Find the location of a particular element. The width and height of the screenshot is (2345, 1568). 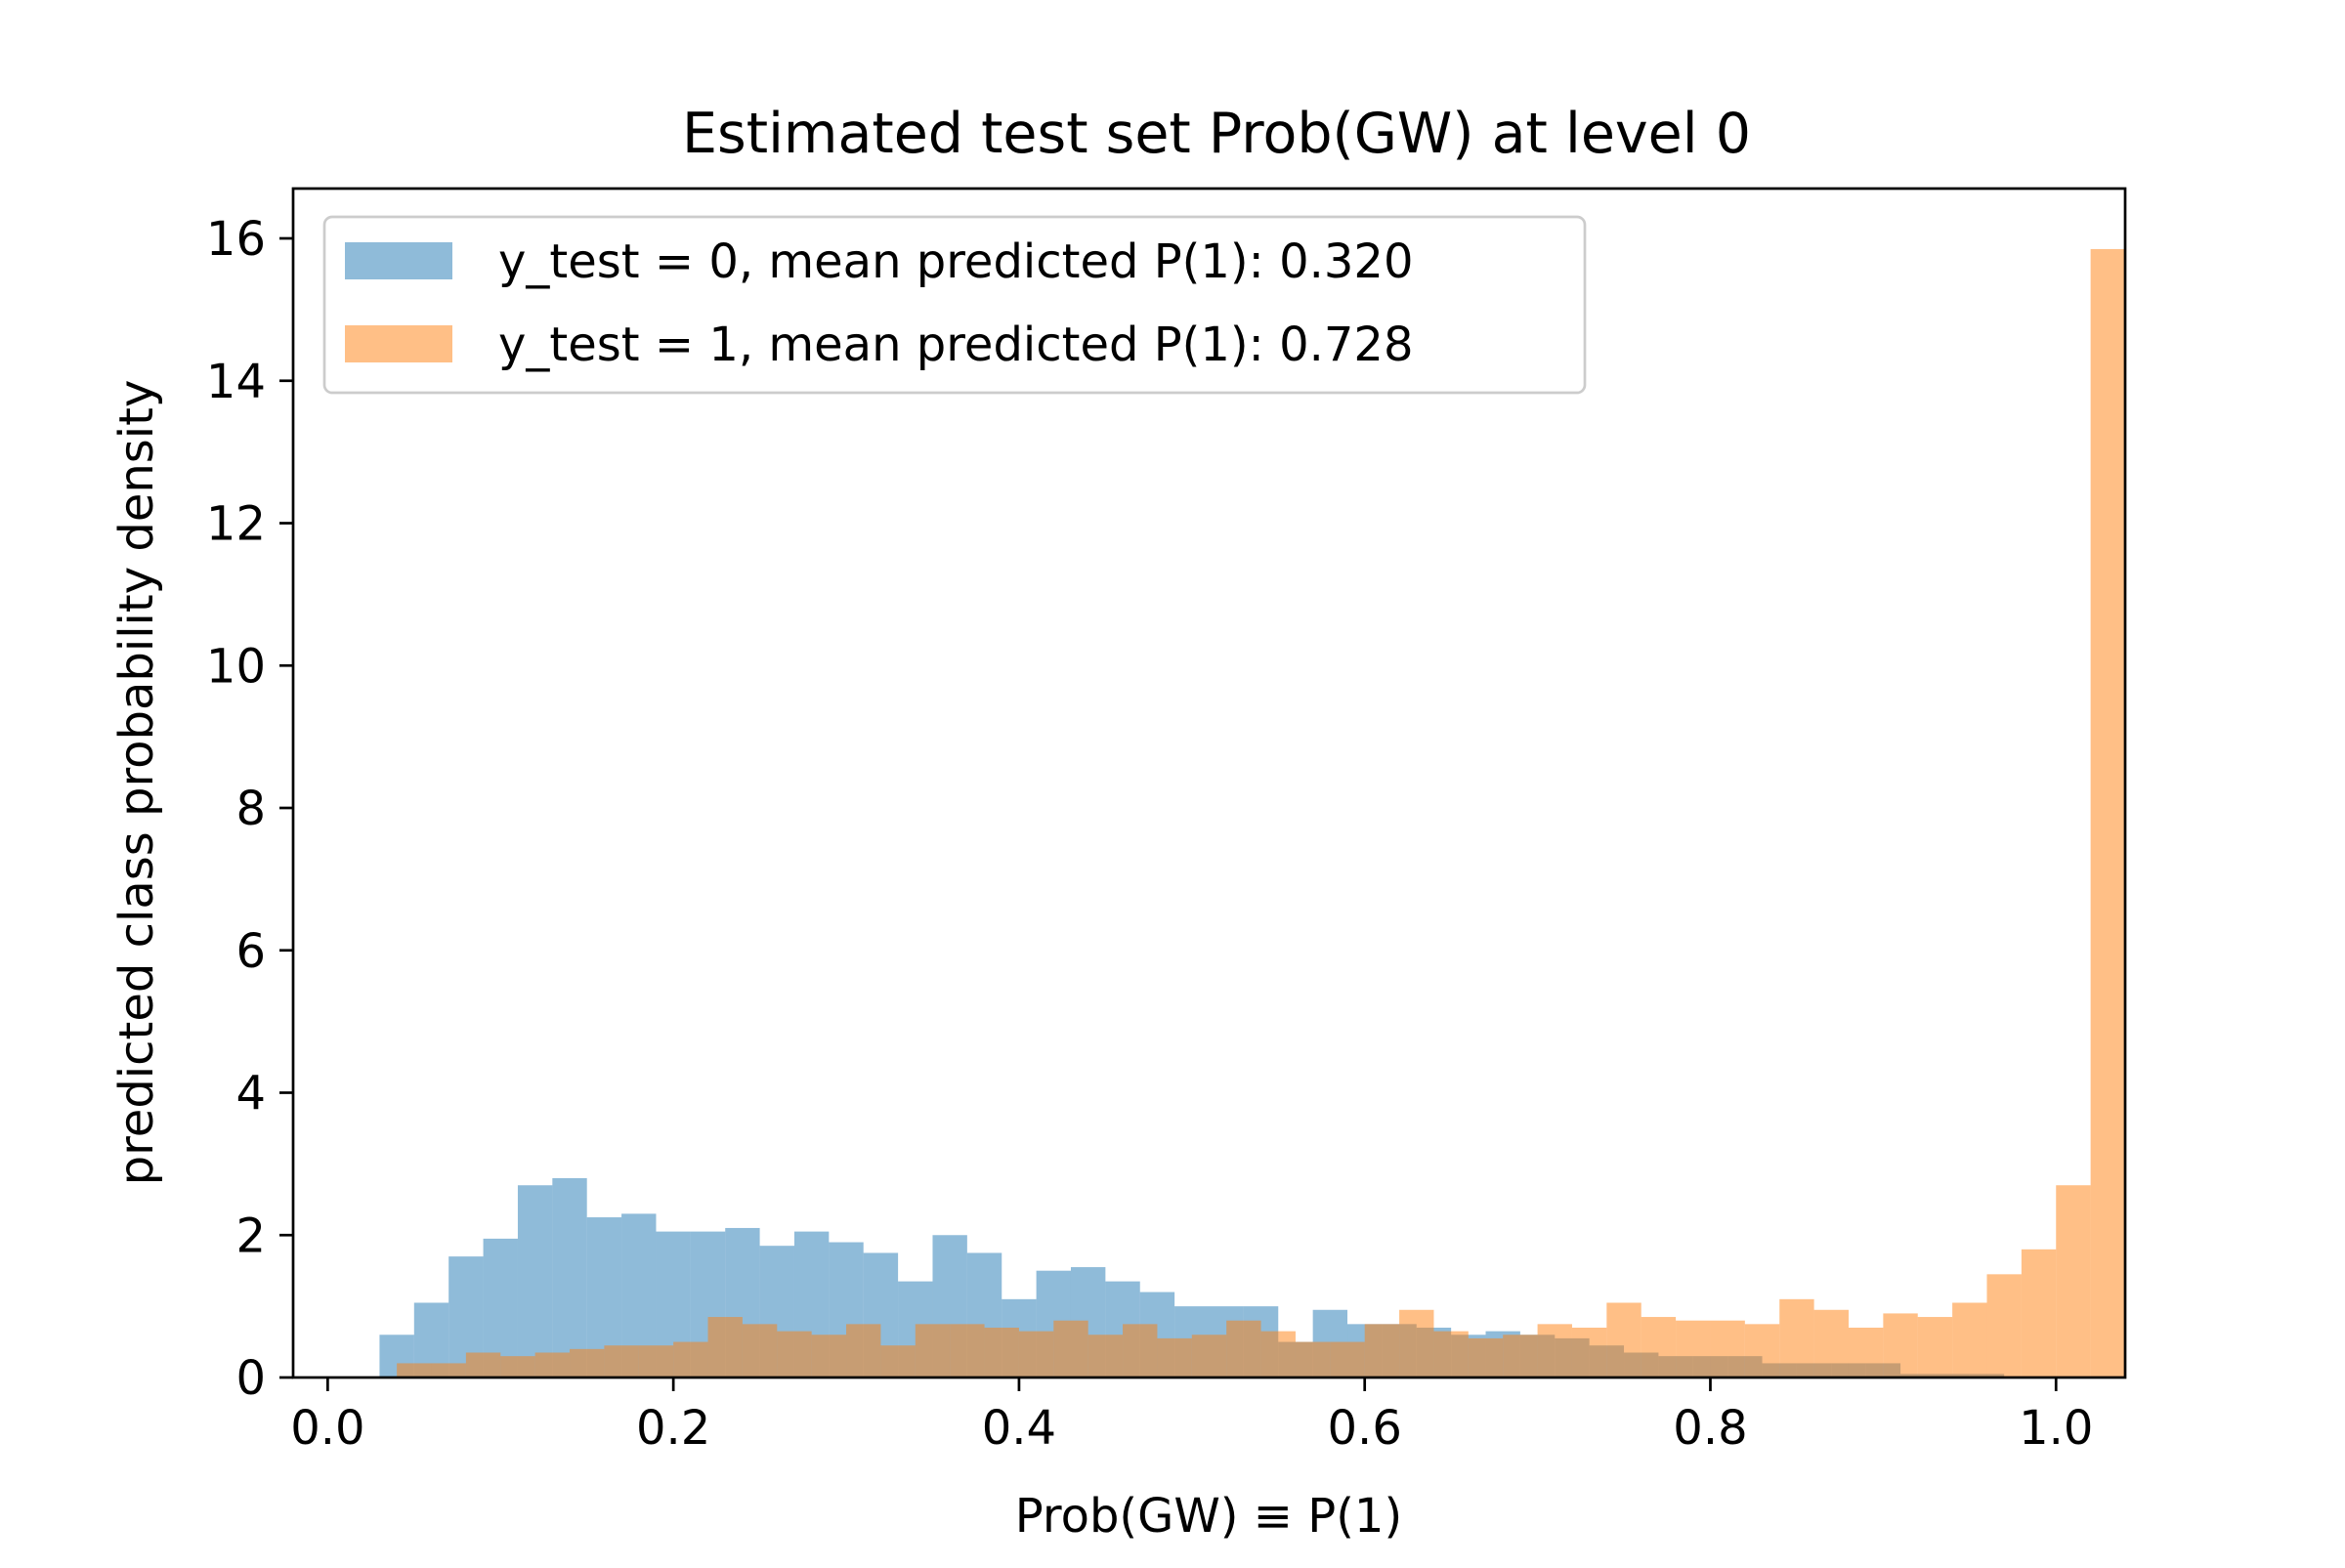

x-tick-label: 0.0 is located at coordinates (327, 1428).